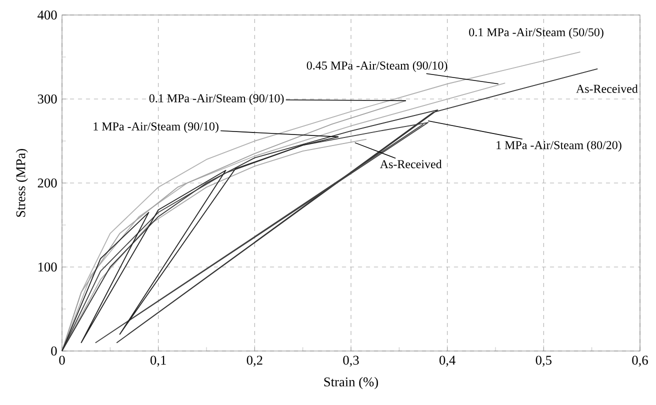 This screenshot has width=656, height=405. Describe the element at coordinates (22, 182) in the screenshot. I see `y-axis-title: Stress (MPa)` at that location.